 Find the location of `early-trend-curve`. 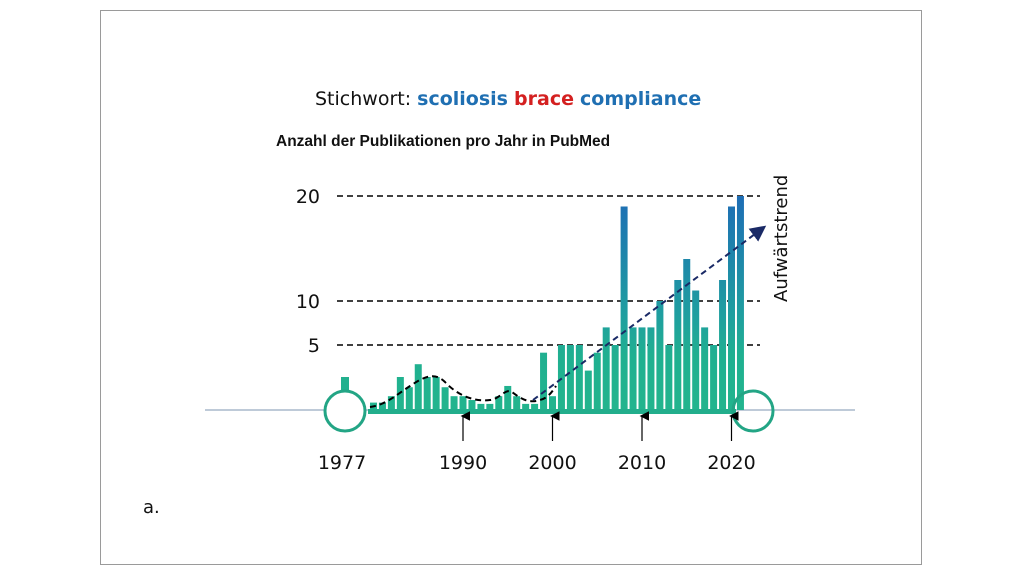

early-trend-curve is located at coordinates (463, 391).